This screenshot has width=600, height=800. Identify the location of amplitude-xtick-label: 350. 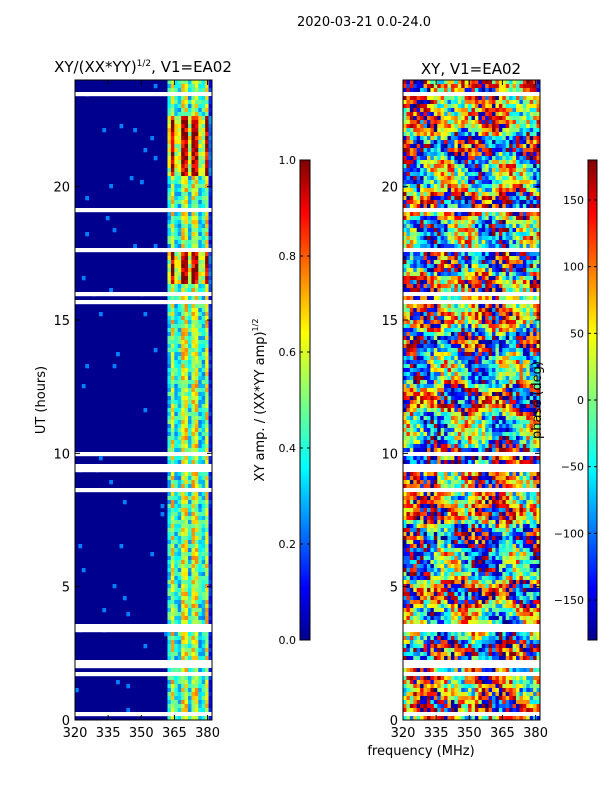
(141, 733).